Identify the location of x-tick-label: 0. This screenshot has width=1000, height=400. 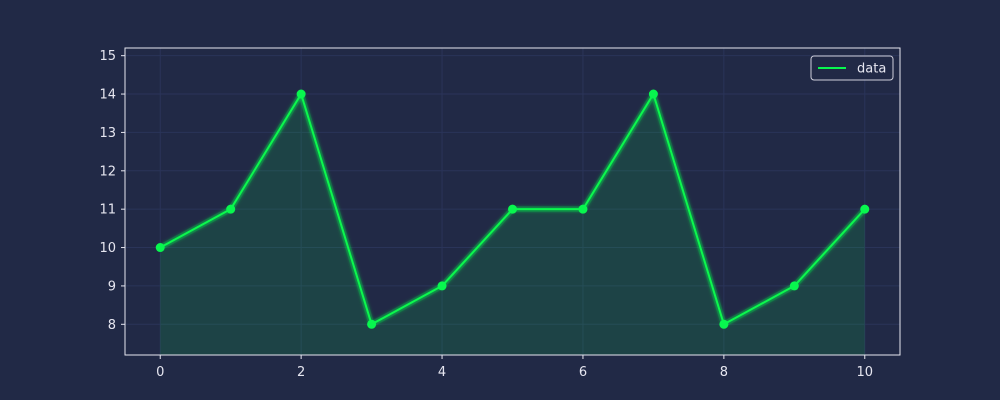
(160, 372).